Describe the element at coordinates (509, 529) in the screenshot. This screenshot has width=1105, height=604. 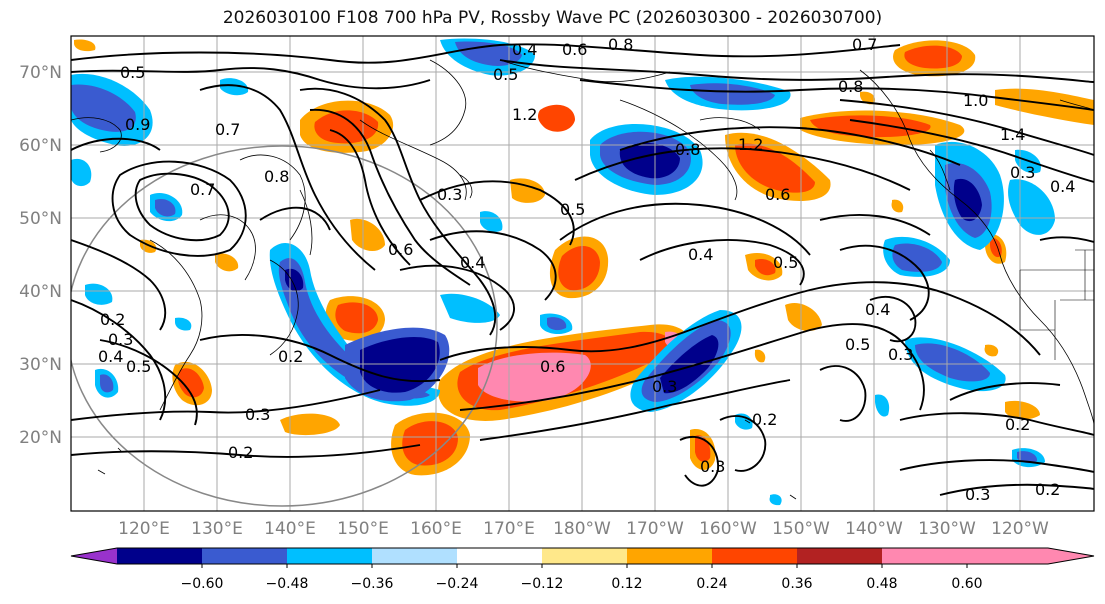
I see `lon-label: 170°E` at that location.